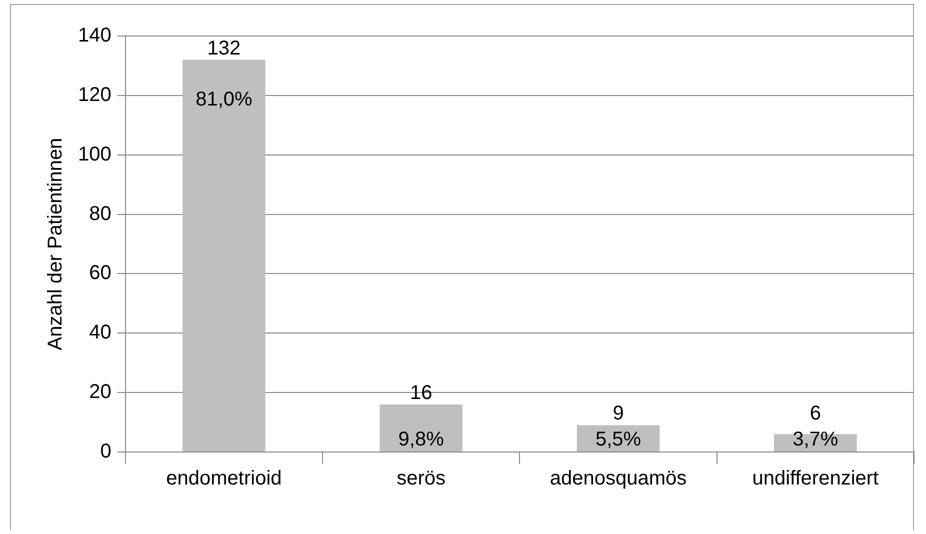  What do you see at coordinates (421, 479) in the screenshot?
I see `x-tick-label: serös` at bounding box center [421, 479].